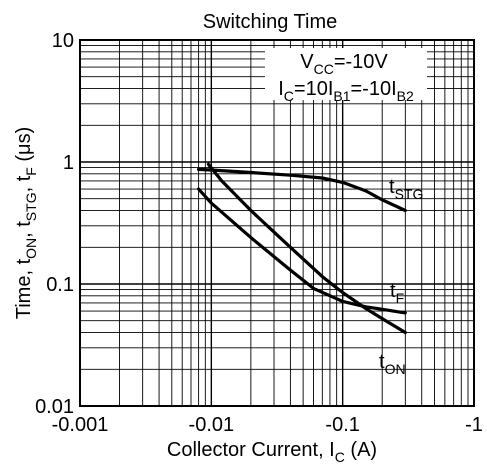 The width and height of the screenshot is (487, 472). I want to click on x-axis-title: Collector Current, IC (A), so click(272, 452).